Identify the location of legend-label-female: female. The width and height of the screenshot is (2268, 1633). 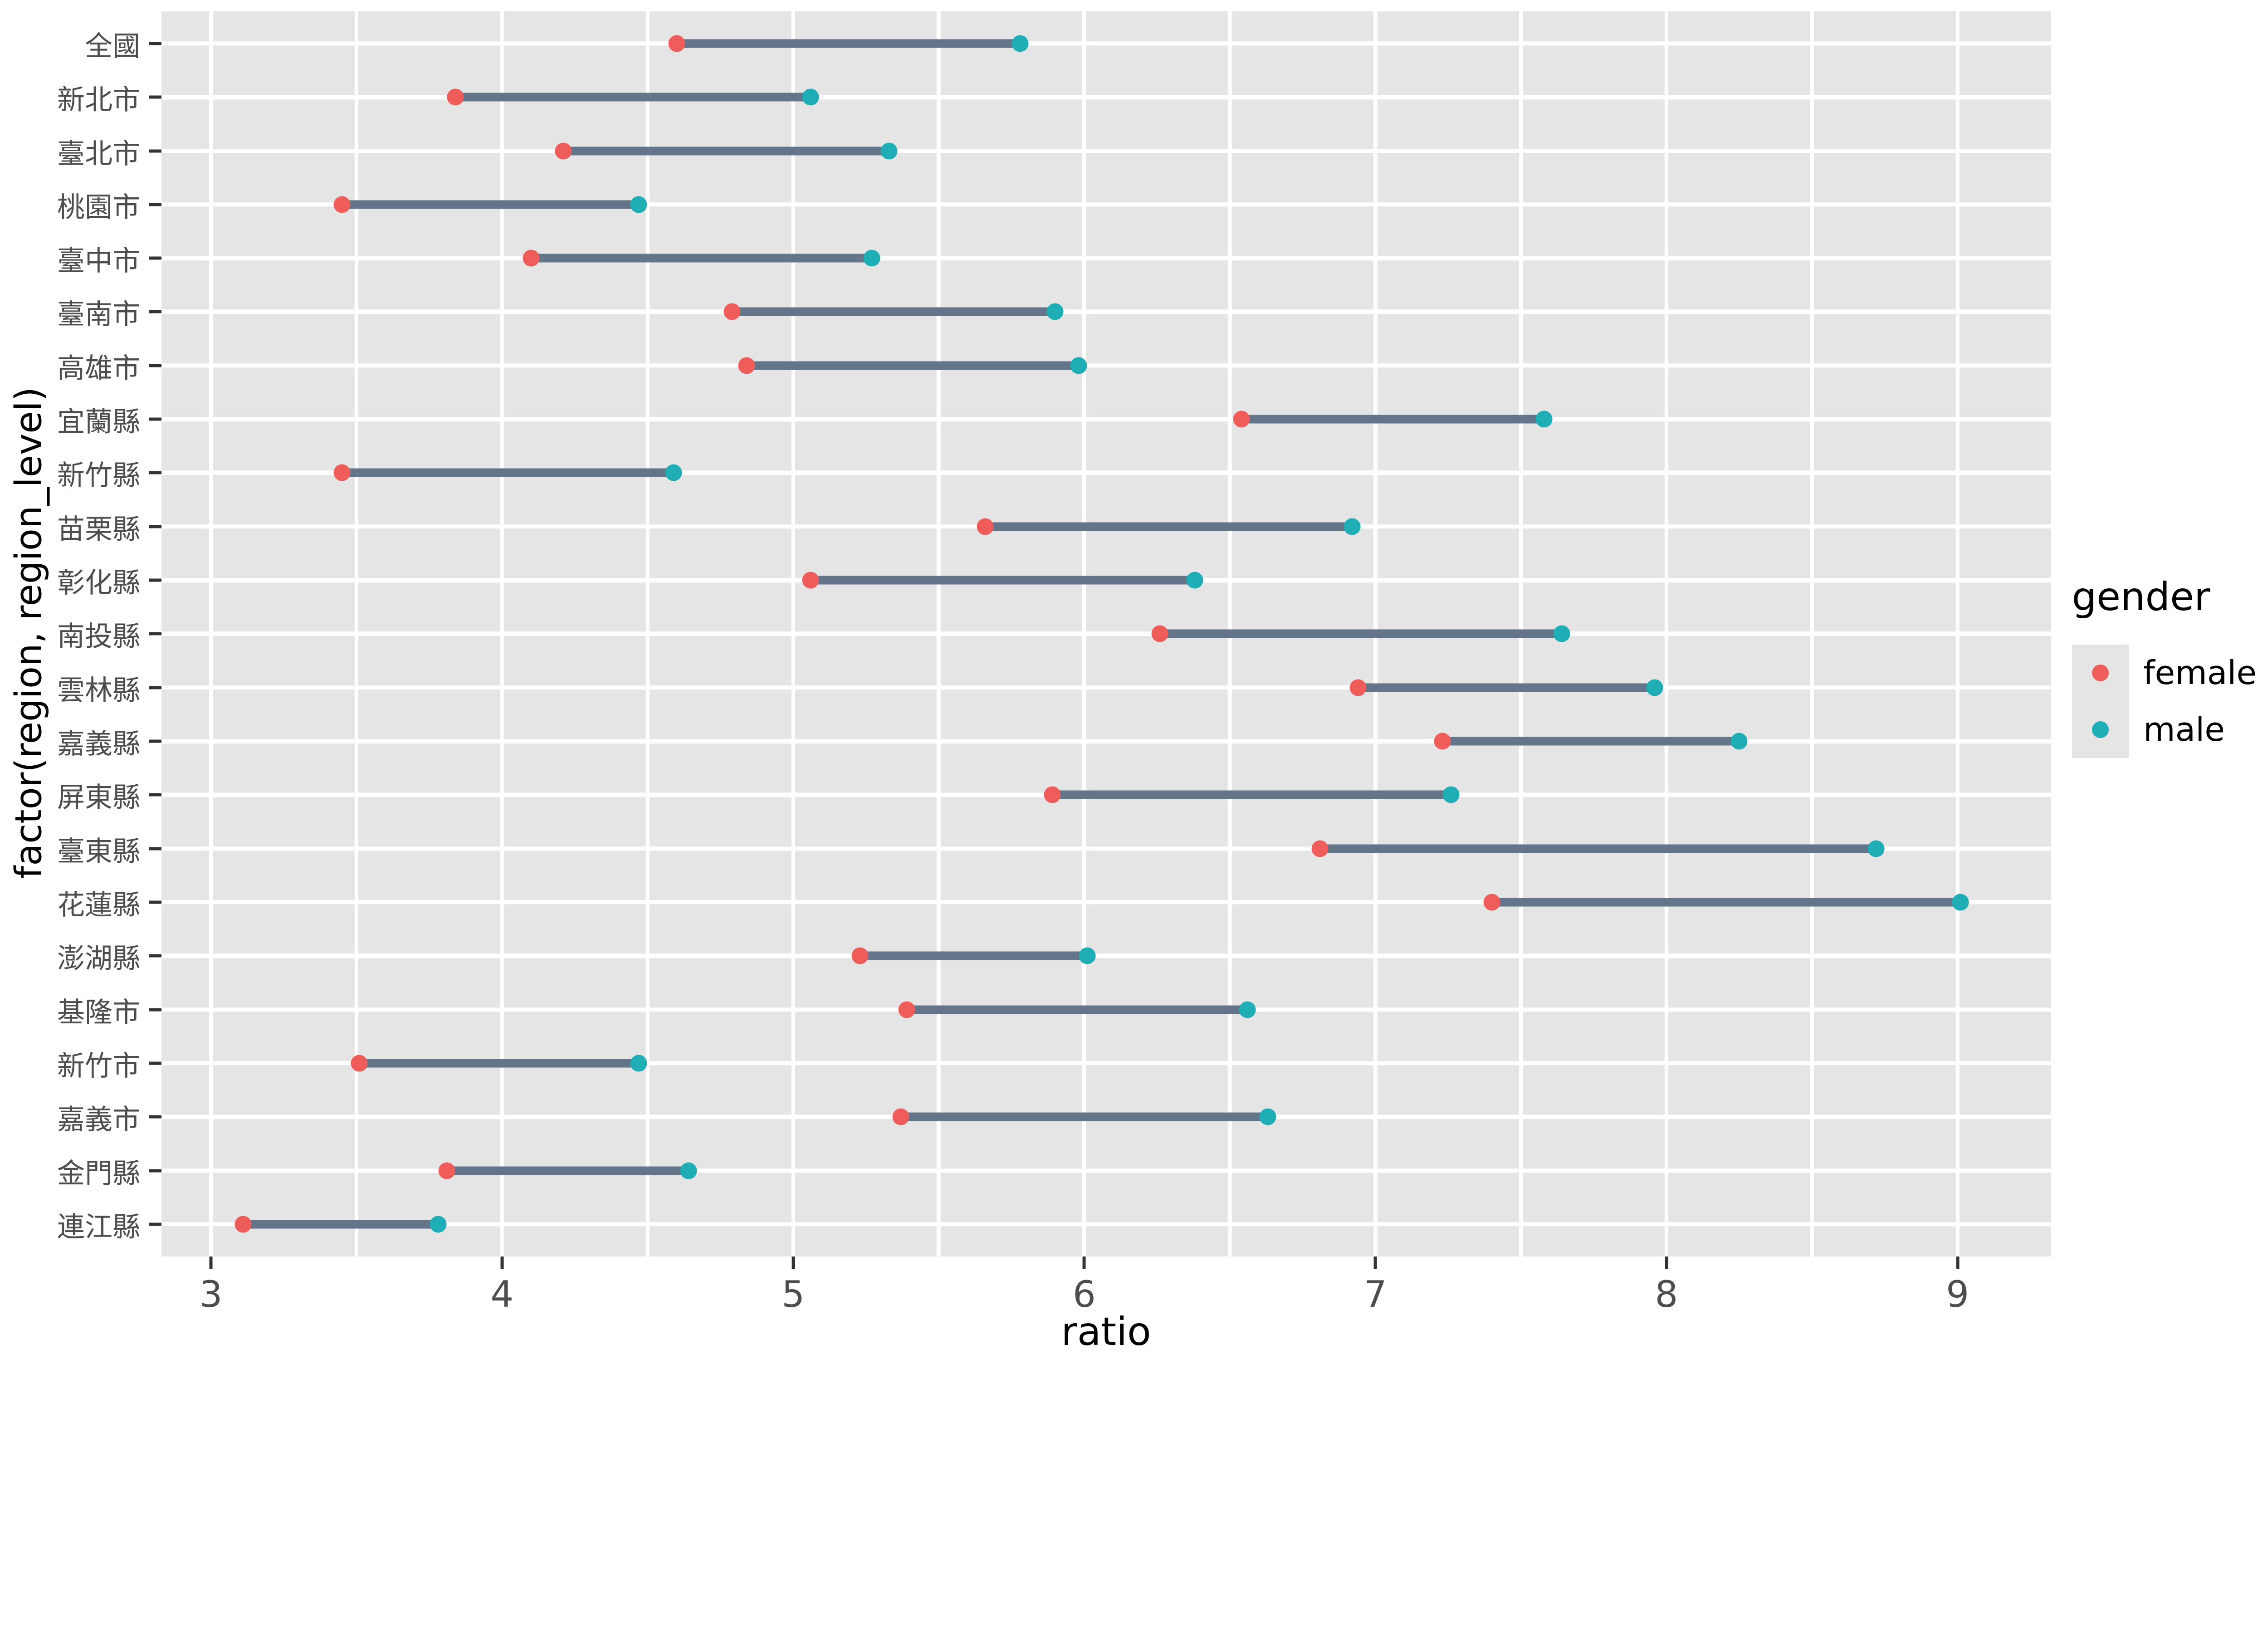
(2200, 673).